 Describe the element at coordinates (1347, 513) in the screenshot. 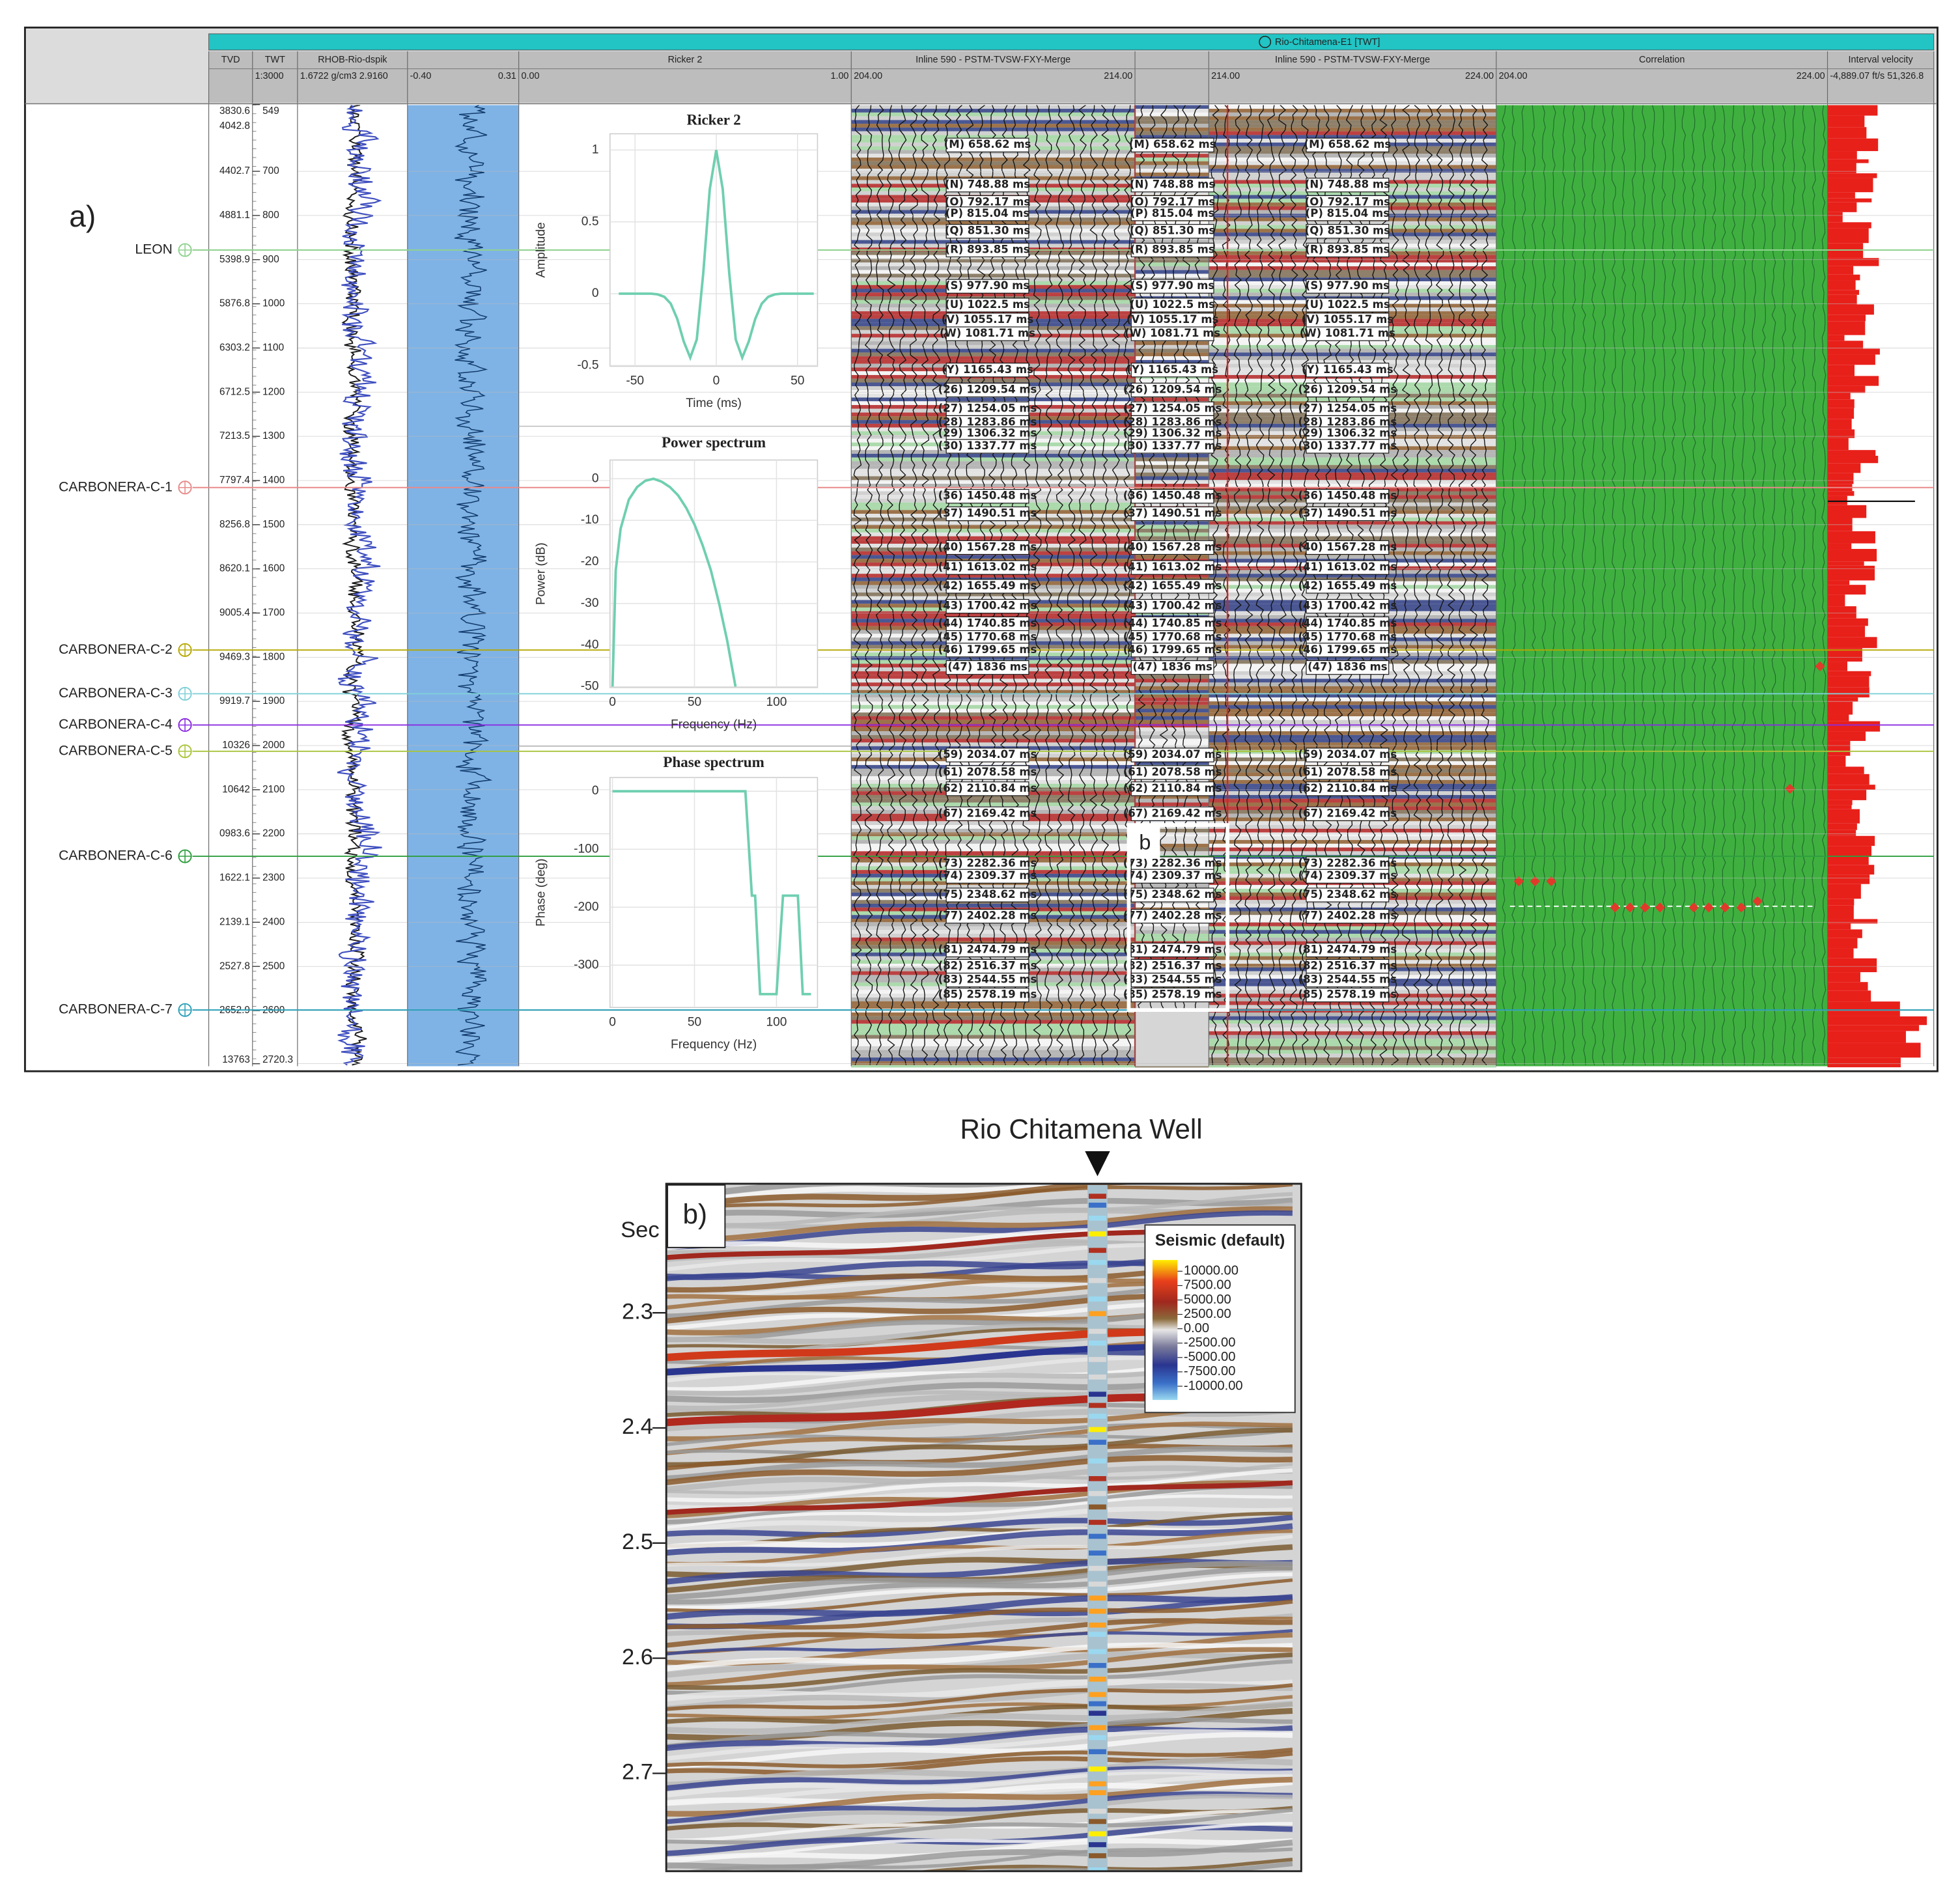

I see `tie-label: (37) 1490.51 ms` at that location.